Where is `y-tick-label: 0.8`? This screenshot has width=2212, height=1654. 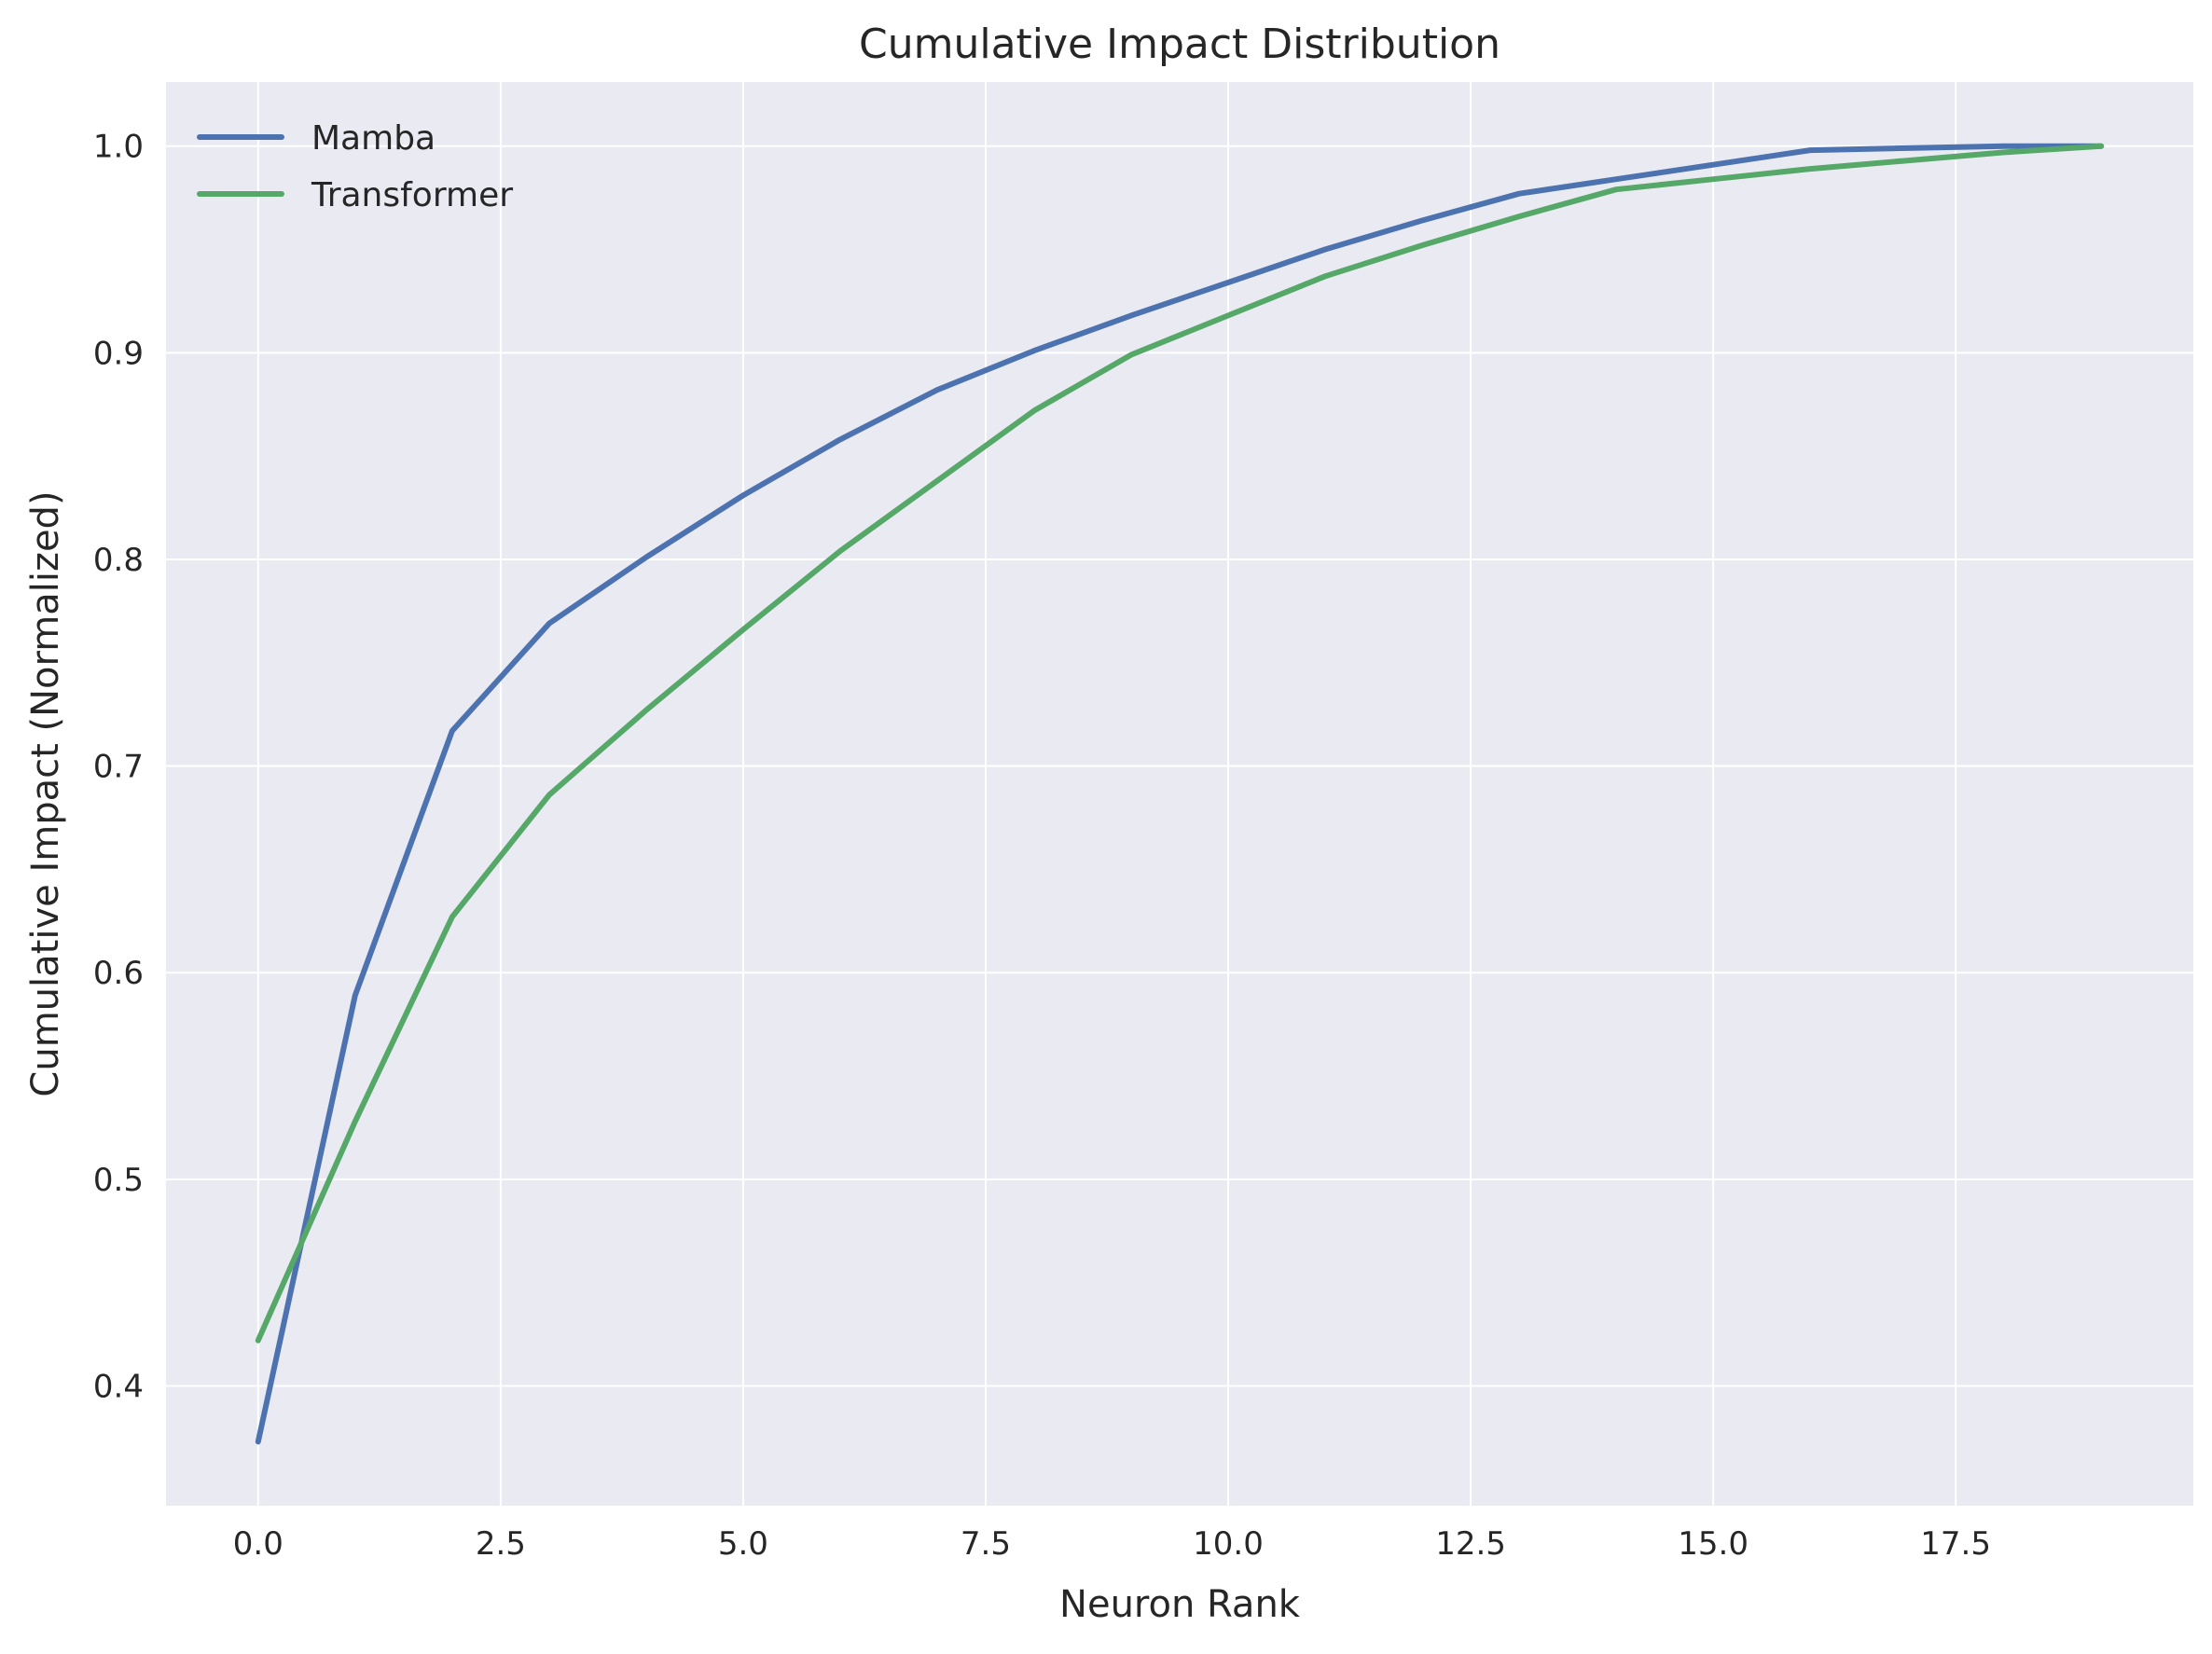
y-tick-label: 0.8 is located at coordinates (118, 561).